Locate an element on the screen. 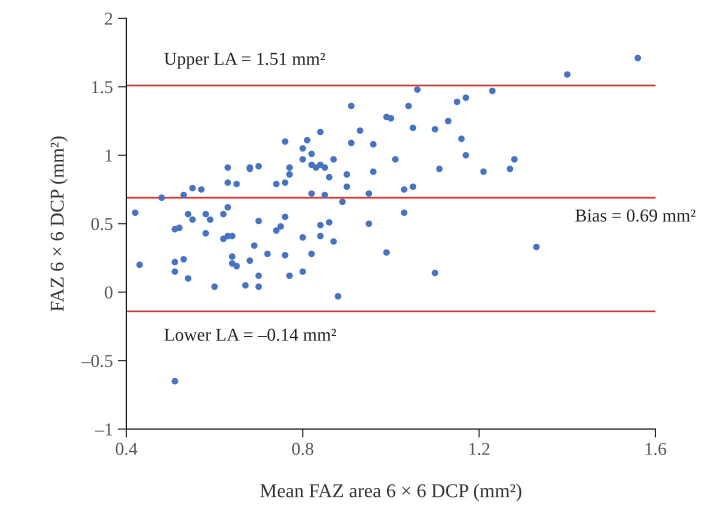  x-tick-label: 0.8 is located at coordinates (303, 449).